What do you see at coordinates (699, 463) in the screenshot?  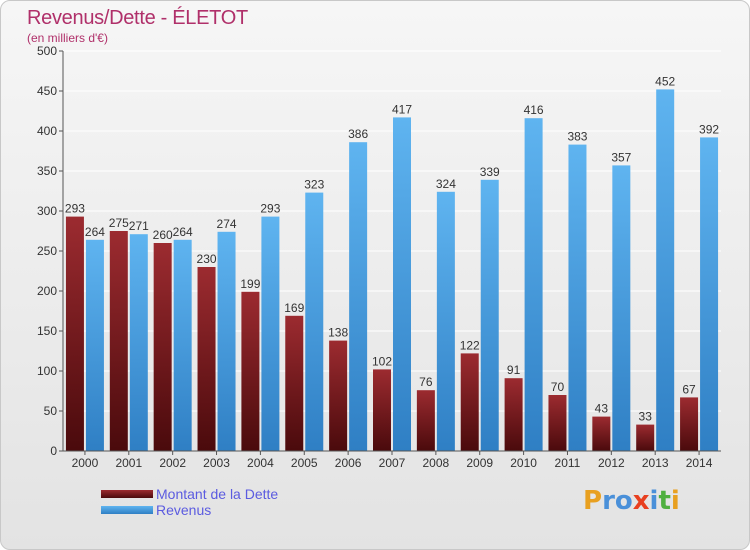 I see `x-tick-label: 2014` at bounding box center [699, 463].